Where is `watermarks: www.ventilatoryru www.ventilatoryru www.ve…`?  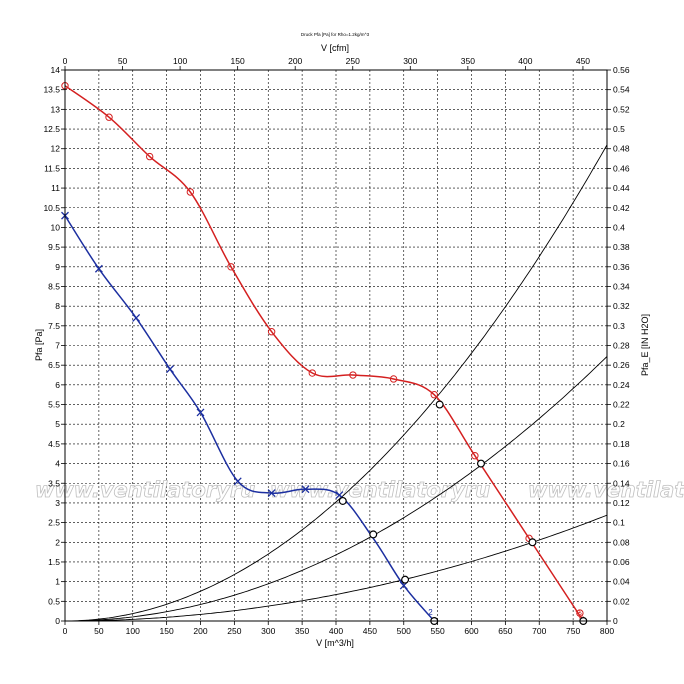 watermarks: www.ventilatoryru www.ventilatoryru www.ve… is located at coordinates (359, 490).